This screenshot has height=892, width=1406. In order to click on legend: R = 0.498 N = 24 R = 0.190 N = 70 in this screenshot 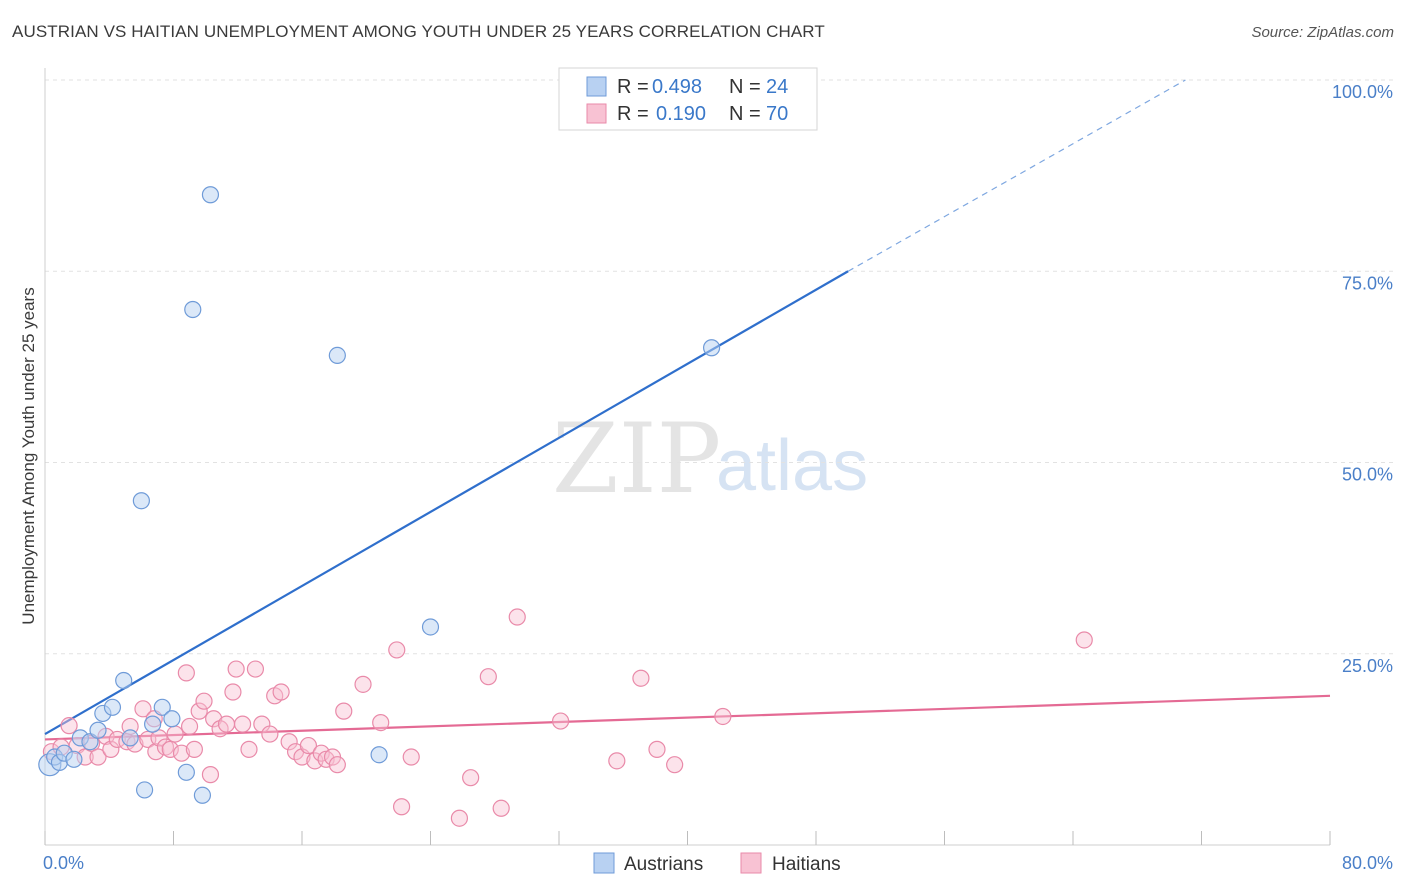, I will do `click(688, 99)`.